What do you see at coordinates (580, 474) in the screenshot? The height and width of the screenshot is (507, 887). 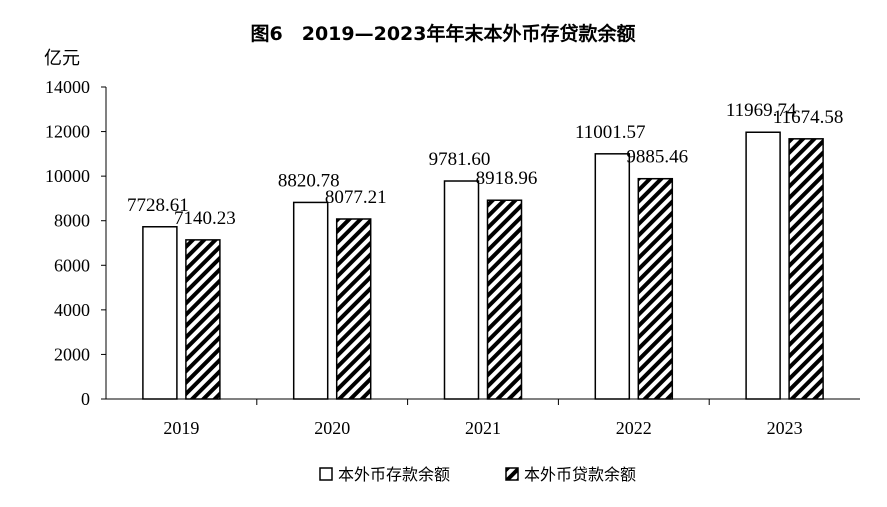 I see `legend-label-loans: 本外币贷款余额` at bounding box center [580, 474].